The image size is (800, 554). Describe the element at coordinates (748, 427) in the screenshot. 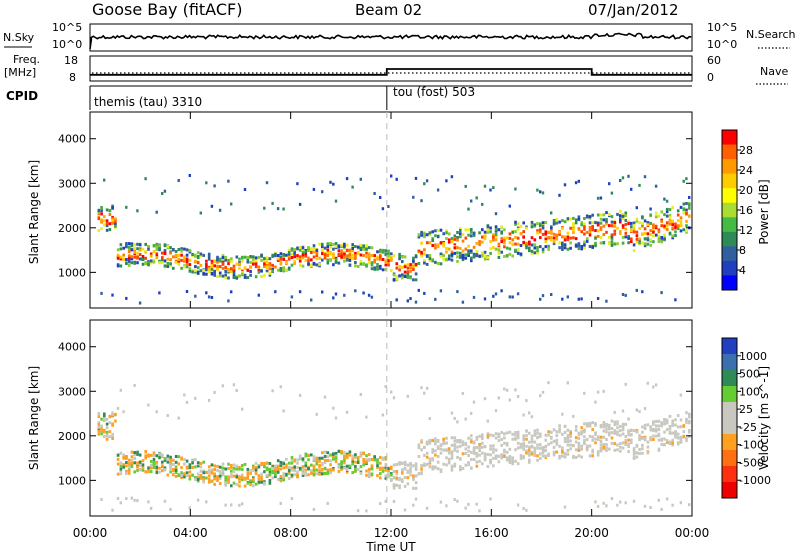

I see `colorbar-tick-label: -25` at that location.